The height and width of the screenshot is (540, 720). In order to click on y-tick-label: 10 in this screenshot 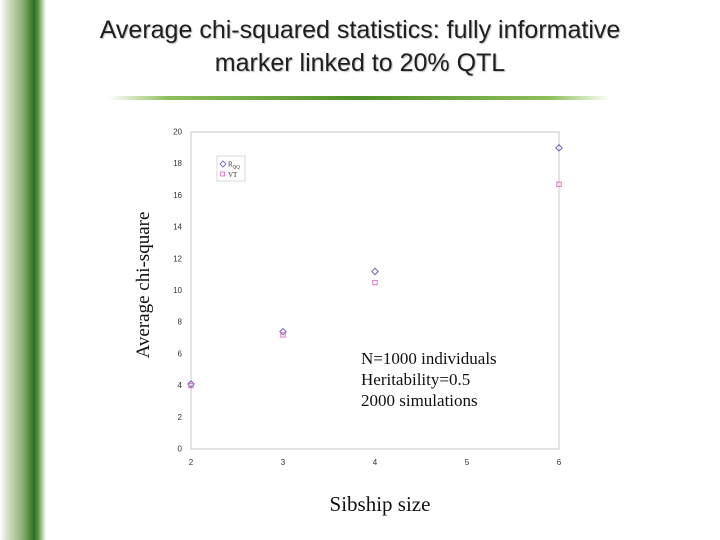, I will do `click(177, 290)`.